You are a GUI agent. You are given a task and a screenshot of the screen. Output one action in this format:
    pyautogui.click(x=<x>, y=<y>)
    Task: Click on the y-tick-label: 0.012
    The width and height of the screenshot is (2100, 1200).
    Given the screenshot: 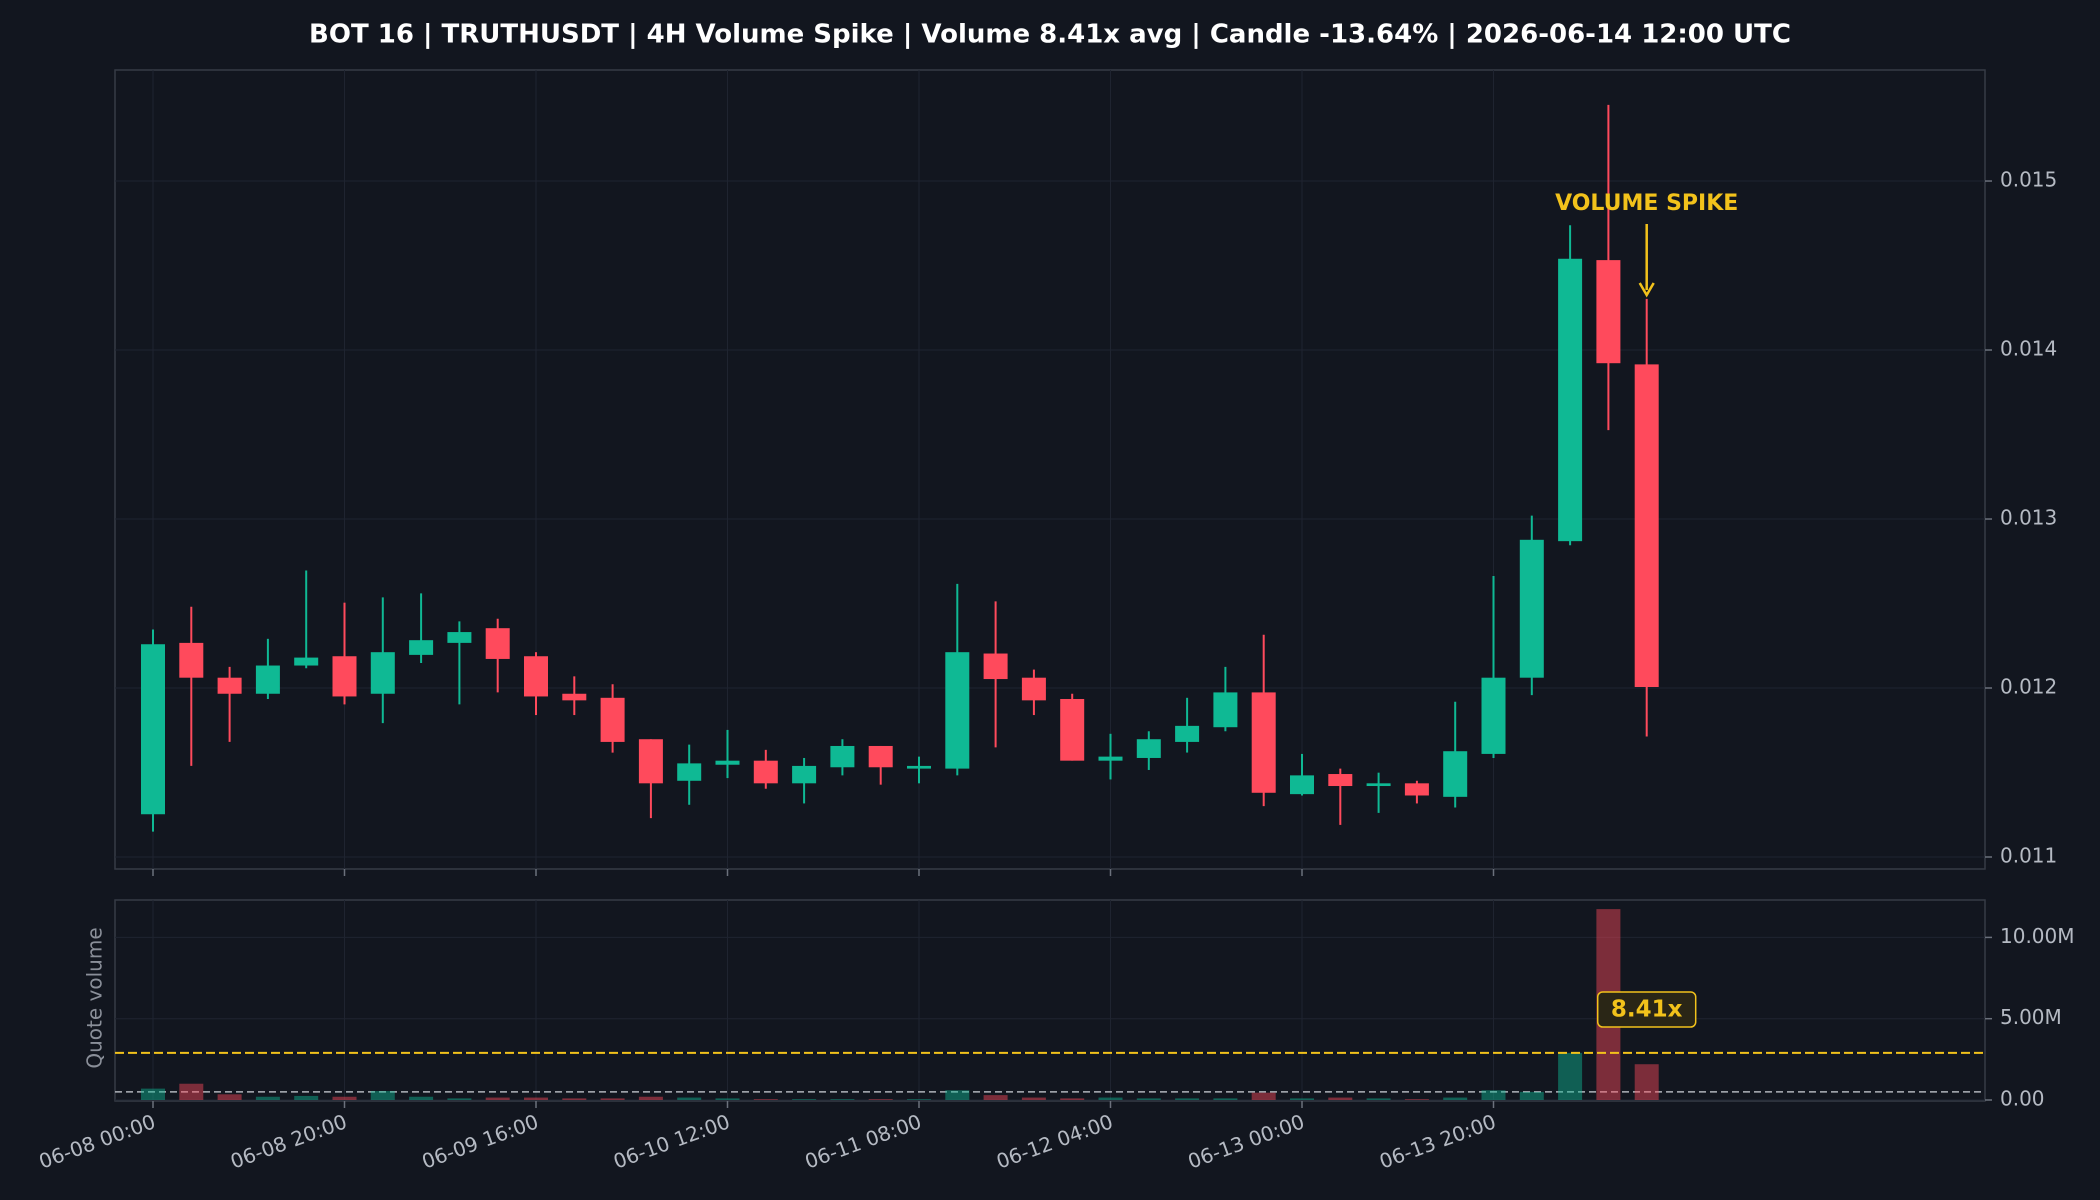 What is the action you would take?
    pyautogui.click(x=2028, y=687)
    